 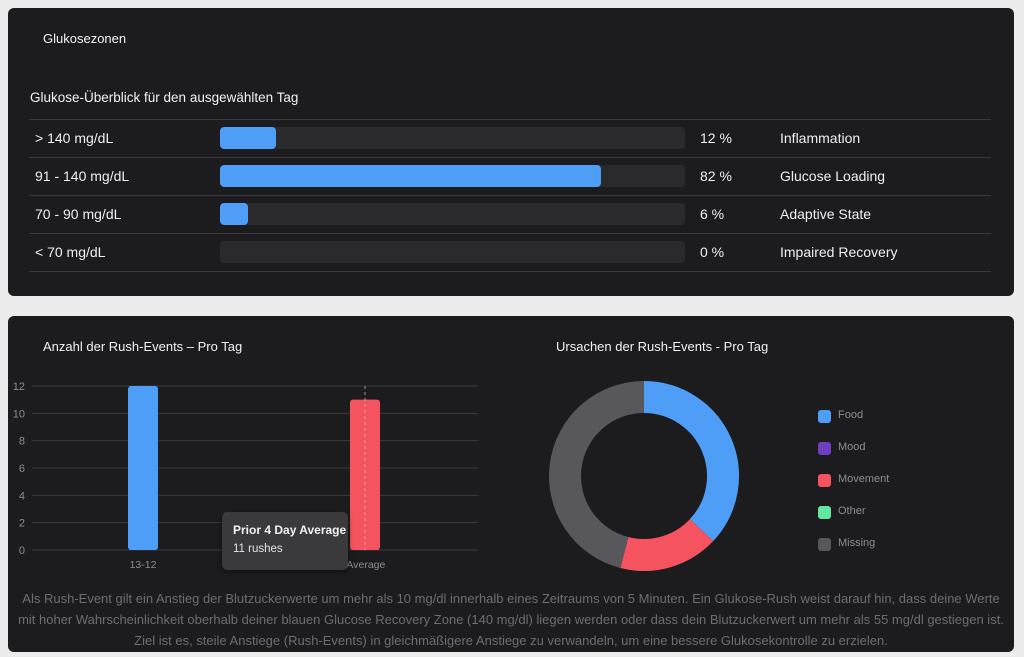 I want to click on donut-slice-missing, so click(x=597, y=475).